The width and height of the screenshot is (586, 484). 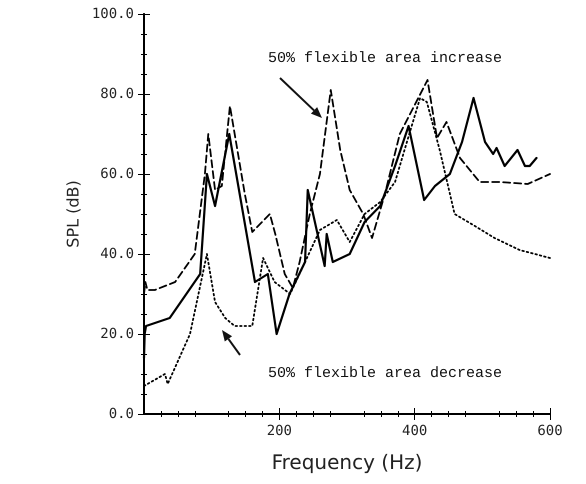 I want to click on y-axis-title: SPL (dB), so click(x=72, y=214).